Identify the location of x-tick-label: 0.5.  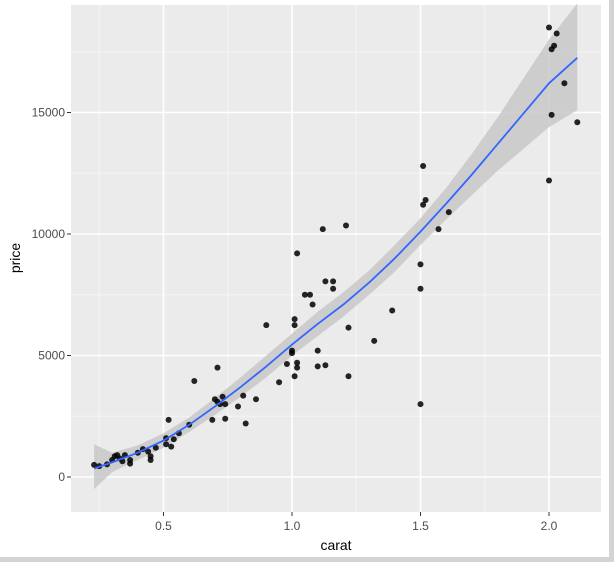
(163, 526).